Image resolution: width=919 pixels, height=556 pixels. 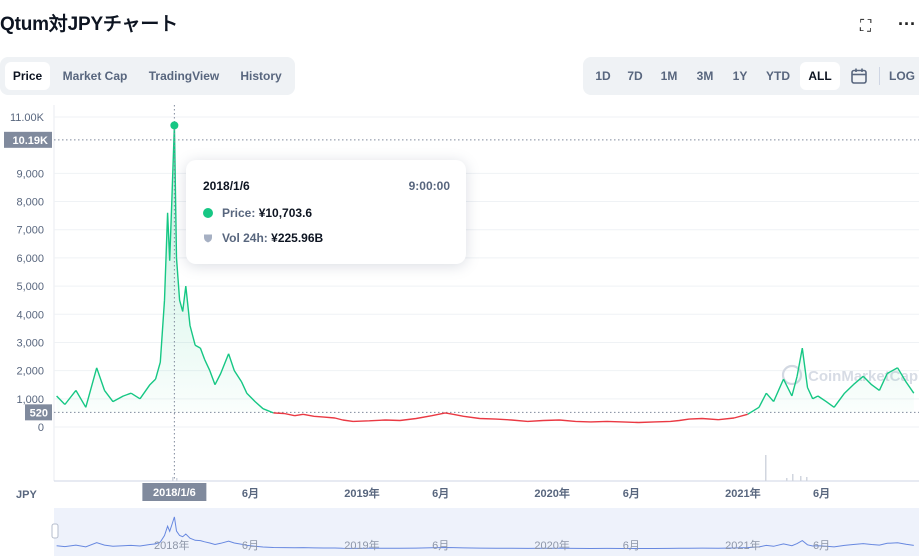 I want to click on navigator-tick-label: 2018年, so click(x=171, y=545).